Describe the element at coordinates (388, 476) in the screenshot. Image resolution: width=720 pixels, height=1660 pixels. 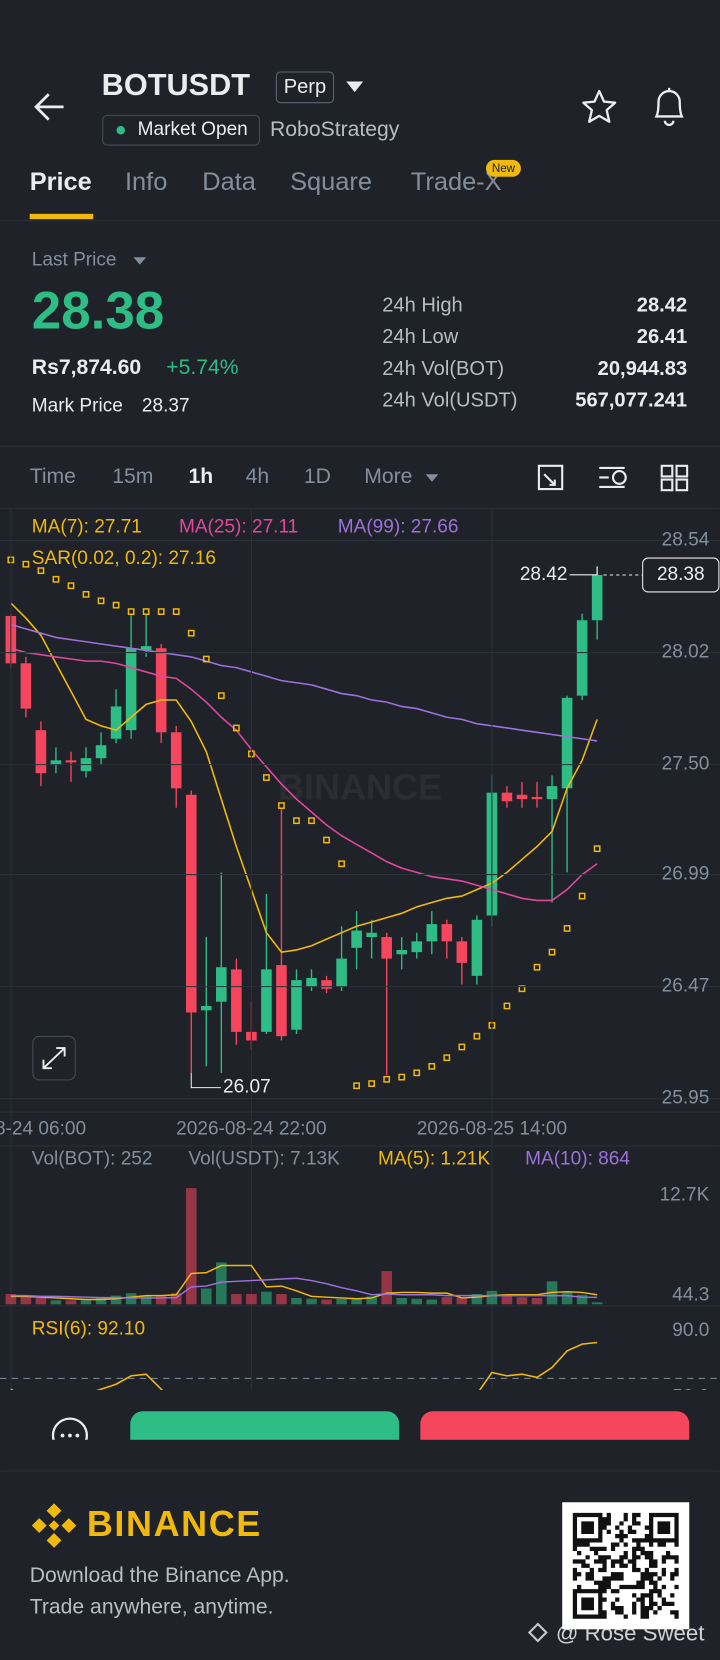
I see `interval: More` at that location.